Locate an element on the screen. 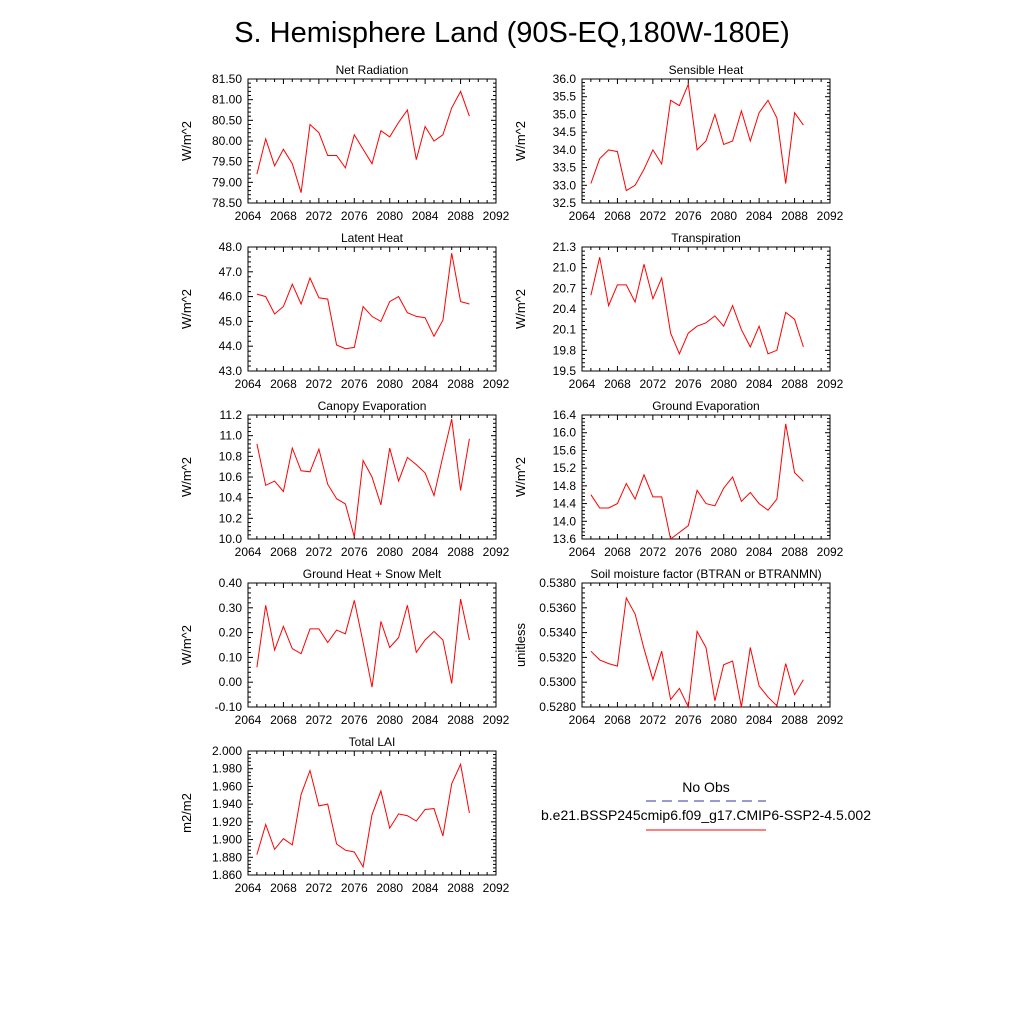 The height and width of the screenshot is (1024, 1024). x-tick-label: 2064 is located at coordinates (248, 720).